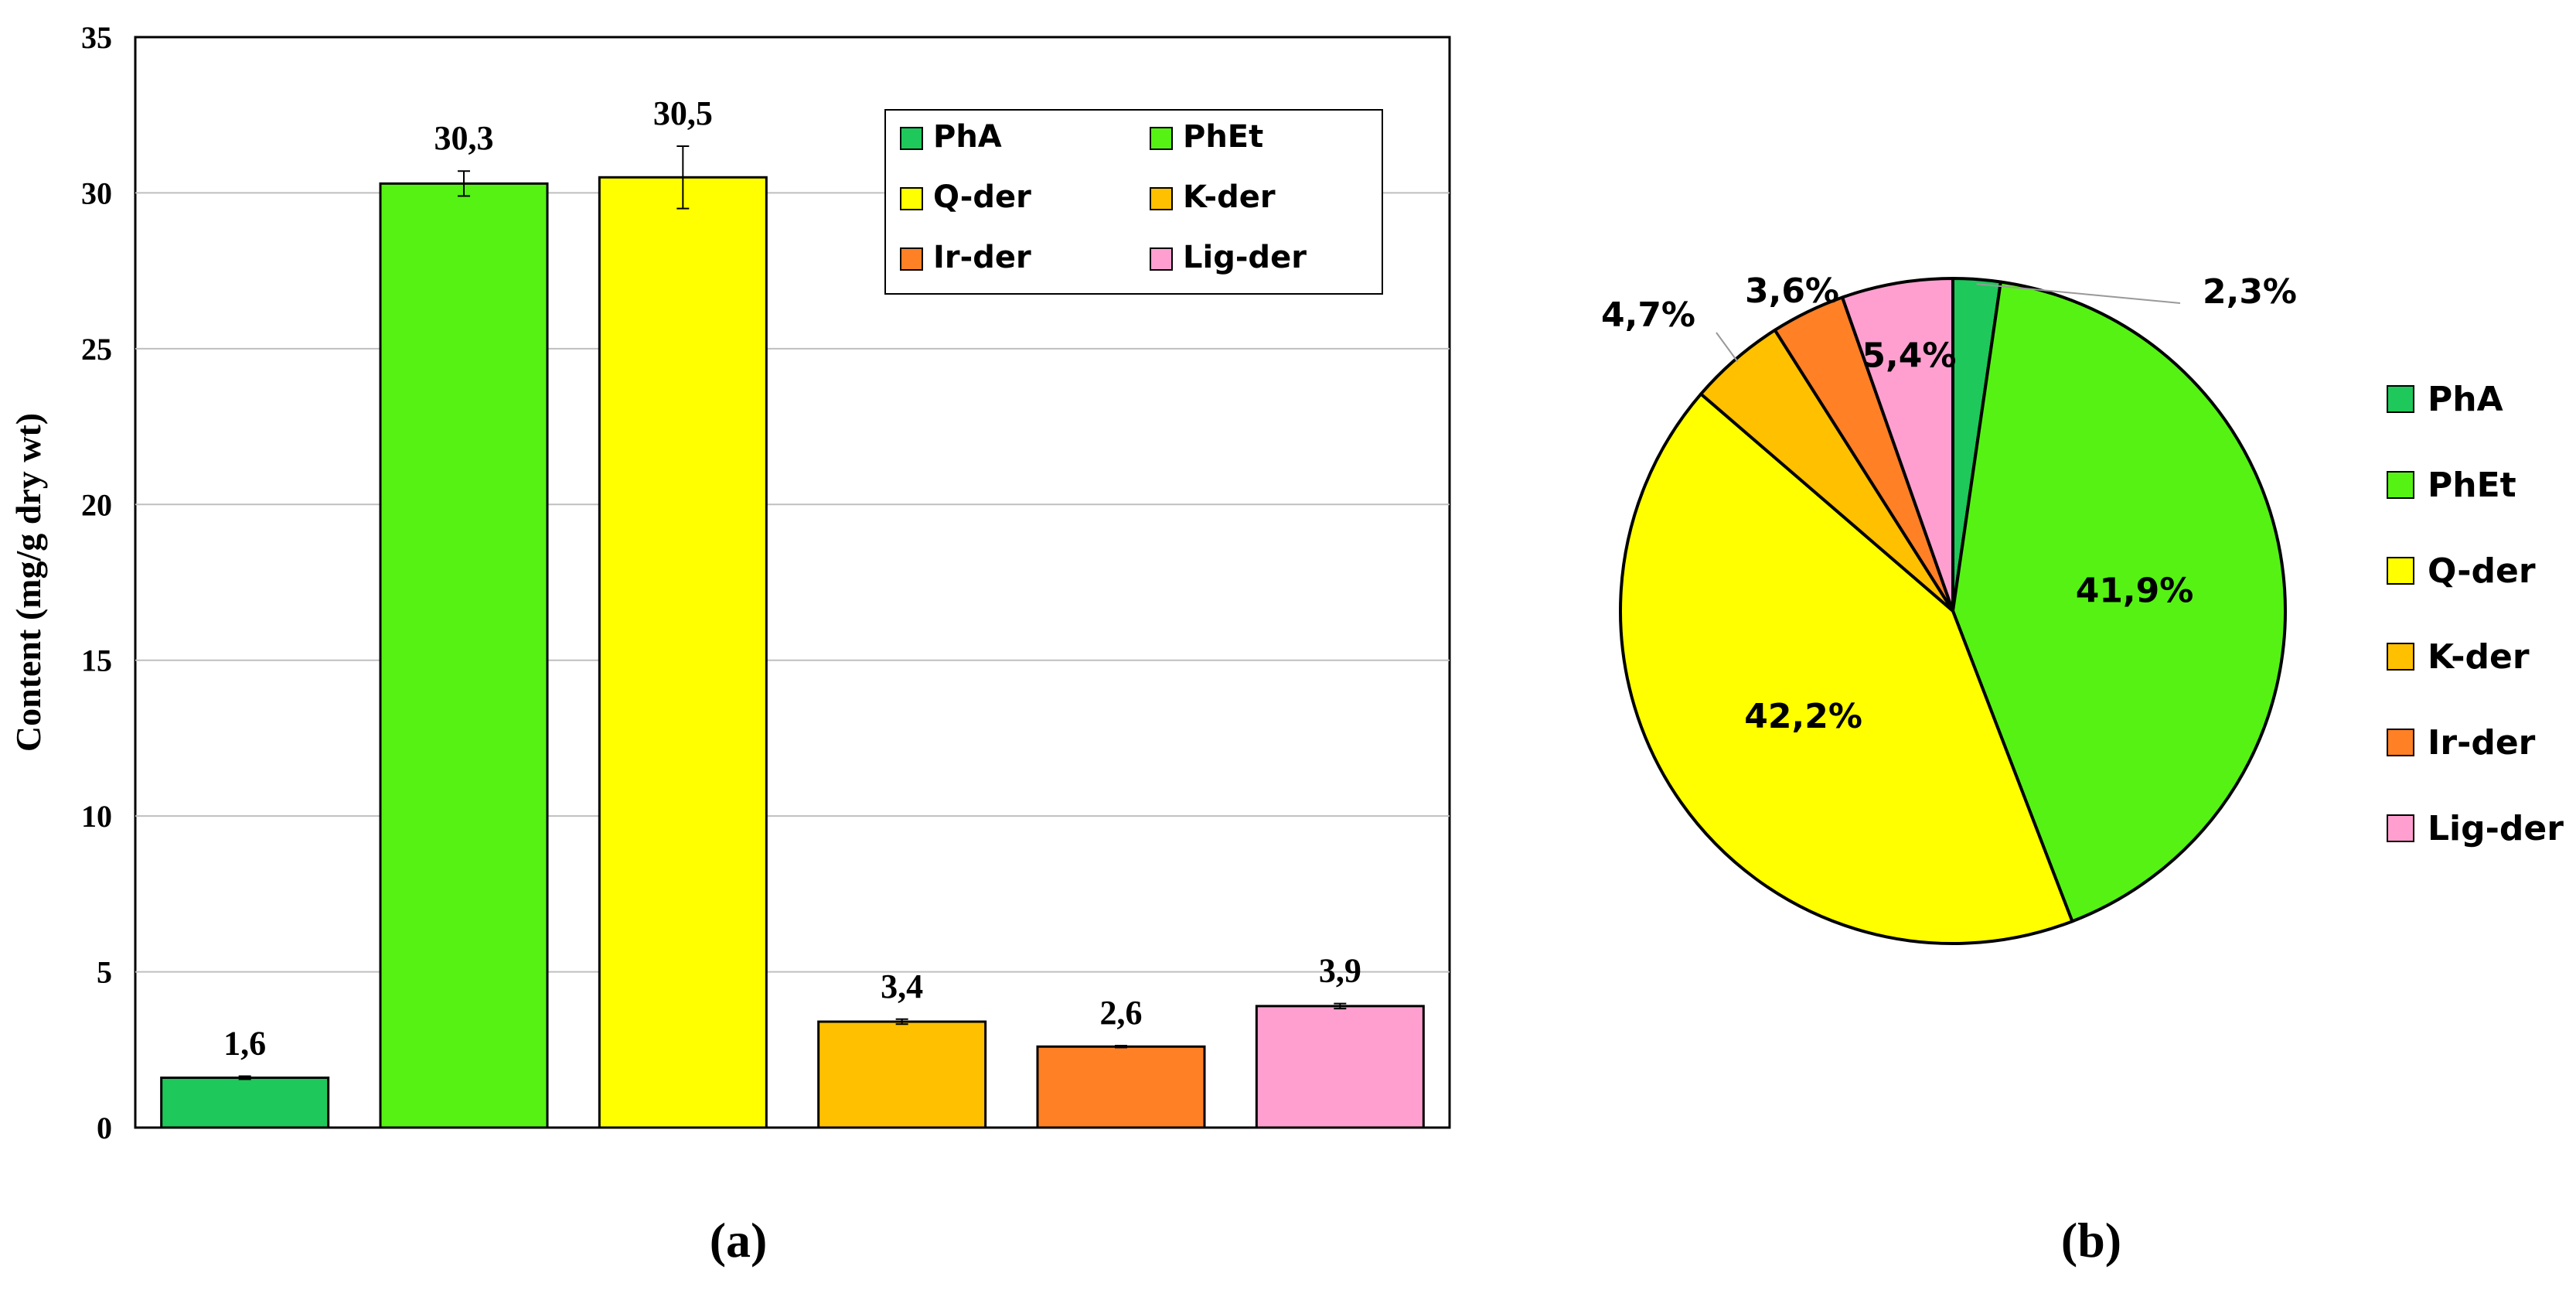 This screenshot has height=1290, width=2576. Describe the element at coordinates (104, 1128) in the screenshot. I see `bar-y-tick-label: 0` at that location.